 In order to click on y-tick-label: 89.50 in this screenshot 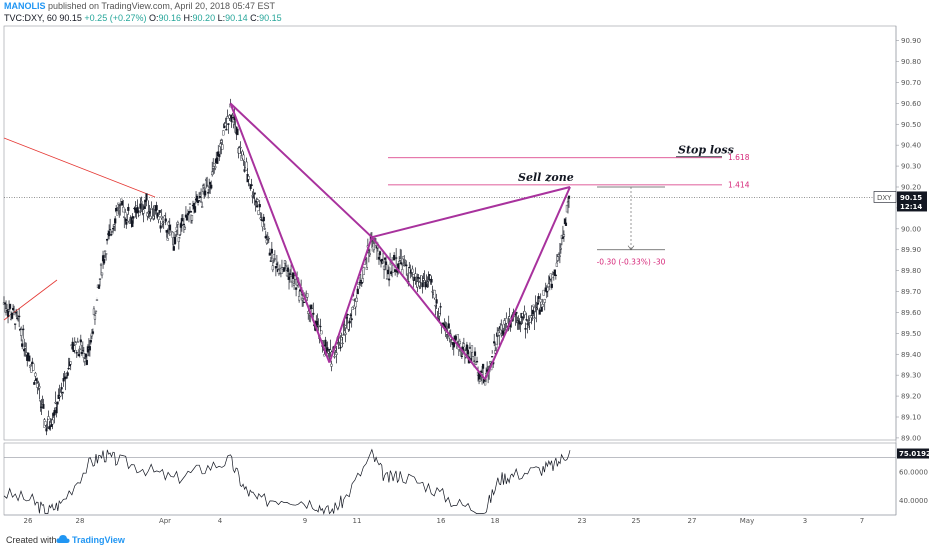, I will do `click(911, 334)`.